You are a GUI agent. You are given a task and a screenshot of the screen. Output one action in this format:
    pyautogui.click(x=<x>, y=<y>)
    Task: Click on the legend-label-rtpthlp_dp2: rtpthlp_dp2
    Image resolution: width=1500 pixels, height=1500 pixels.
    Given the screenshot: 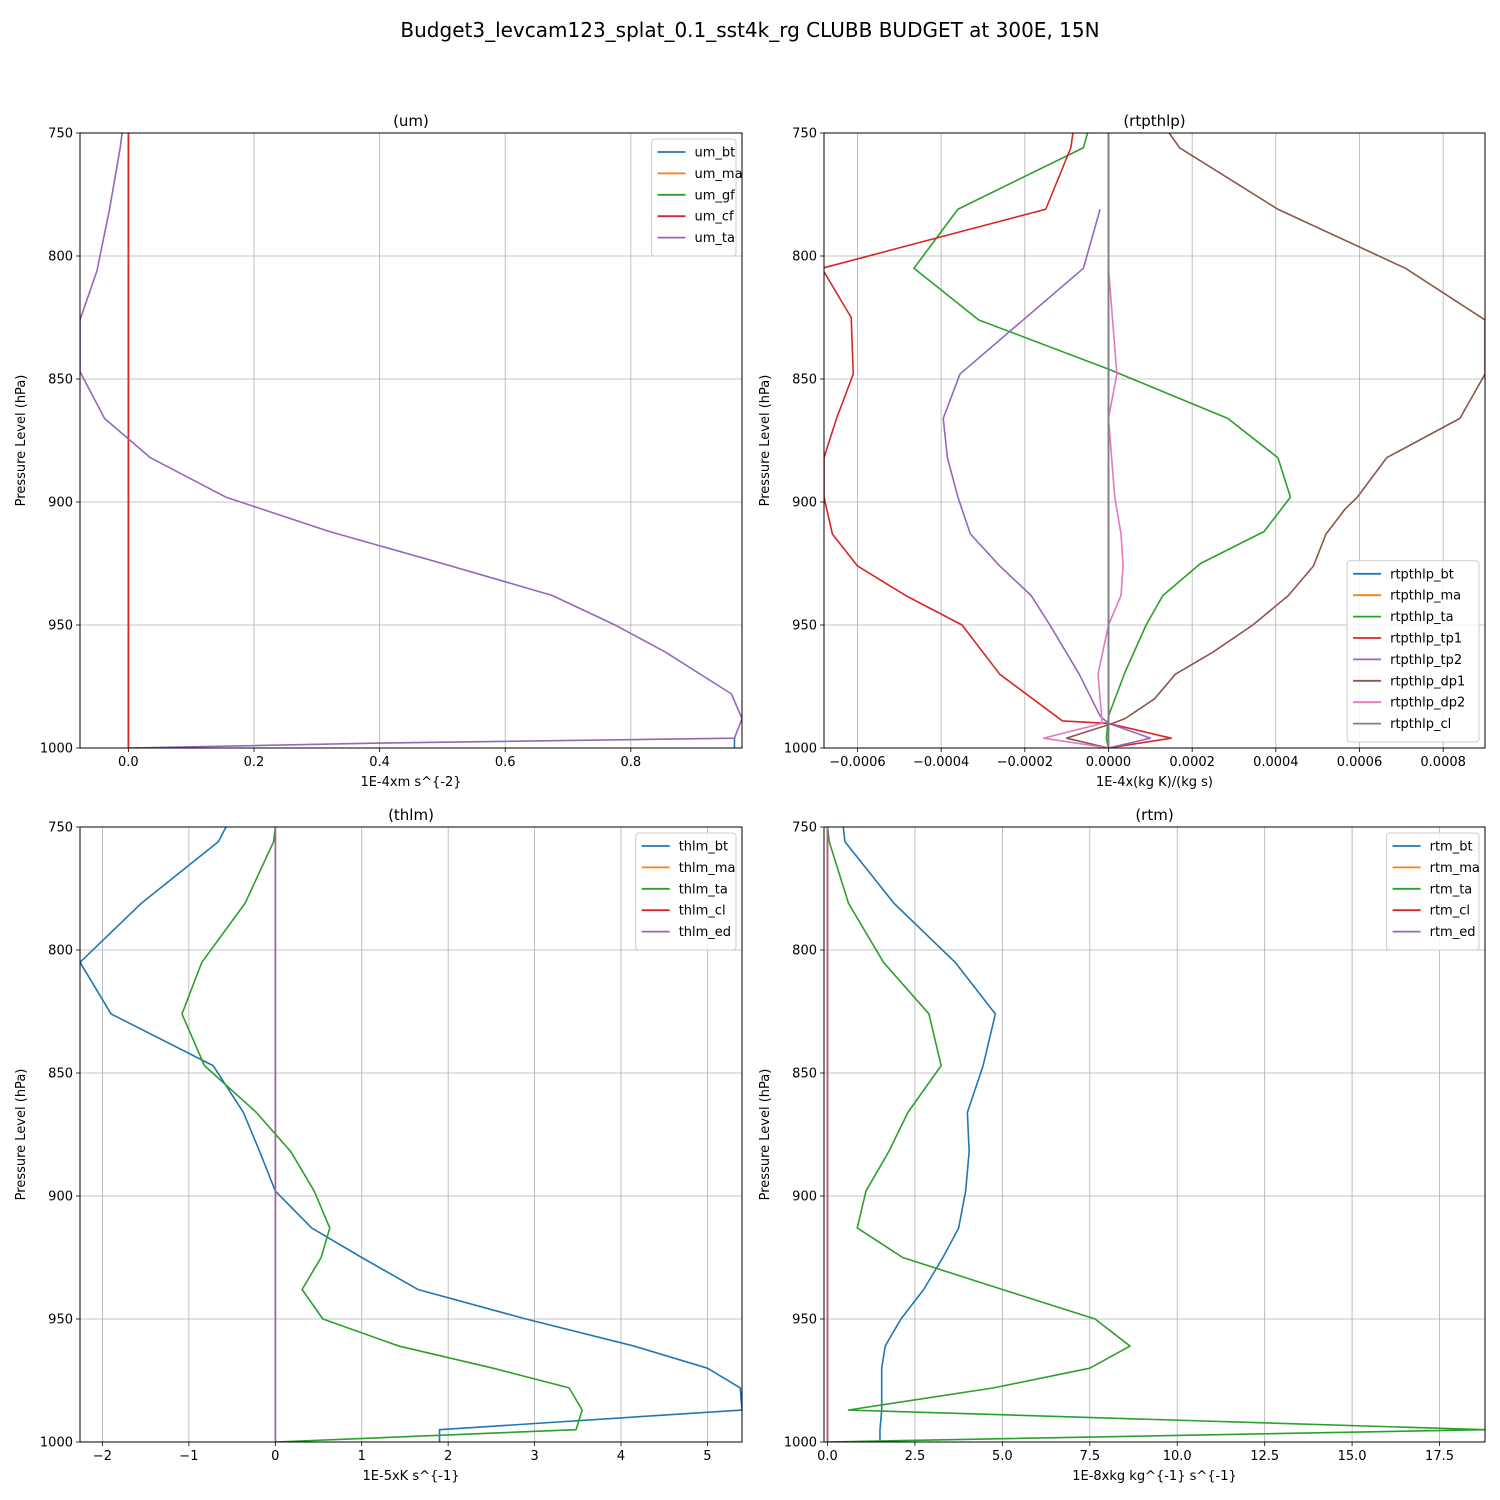 What is the action you would take?
    pyautogui.click(x=1427, y=703)
    